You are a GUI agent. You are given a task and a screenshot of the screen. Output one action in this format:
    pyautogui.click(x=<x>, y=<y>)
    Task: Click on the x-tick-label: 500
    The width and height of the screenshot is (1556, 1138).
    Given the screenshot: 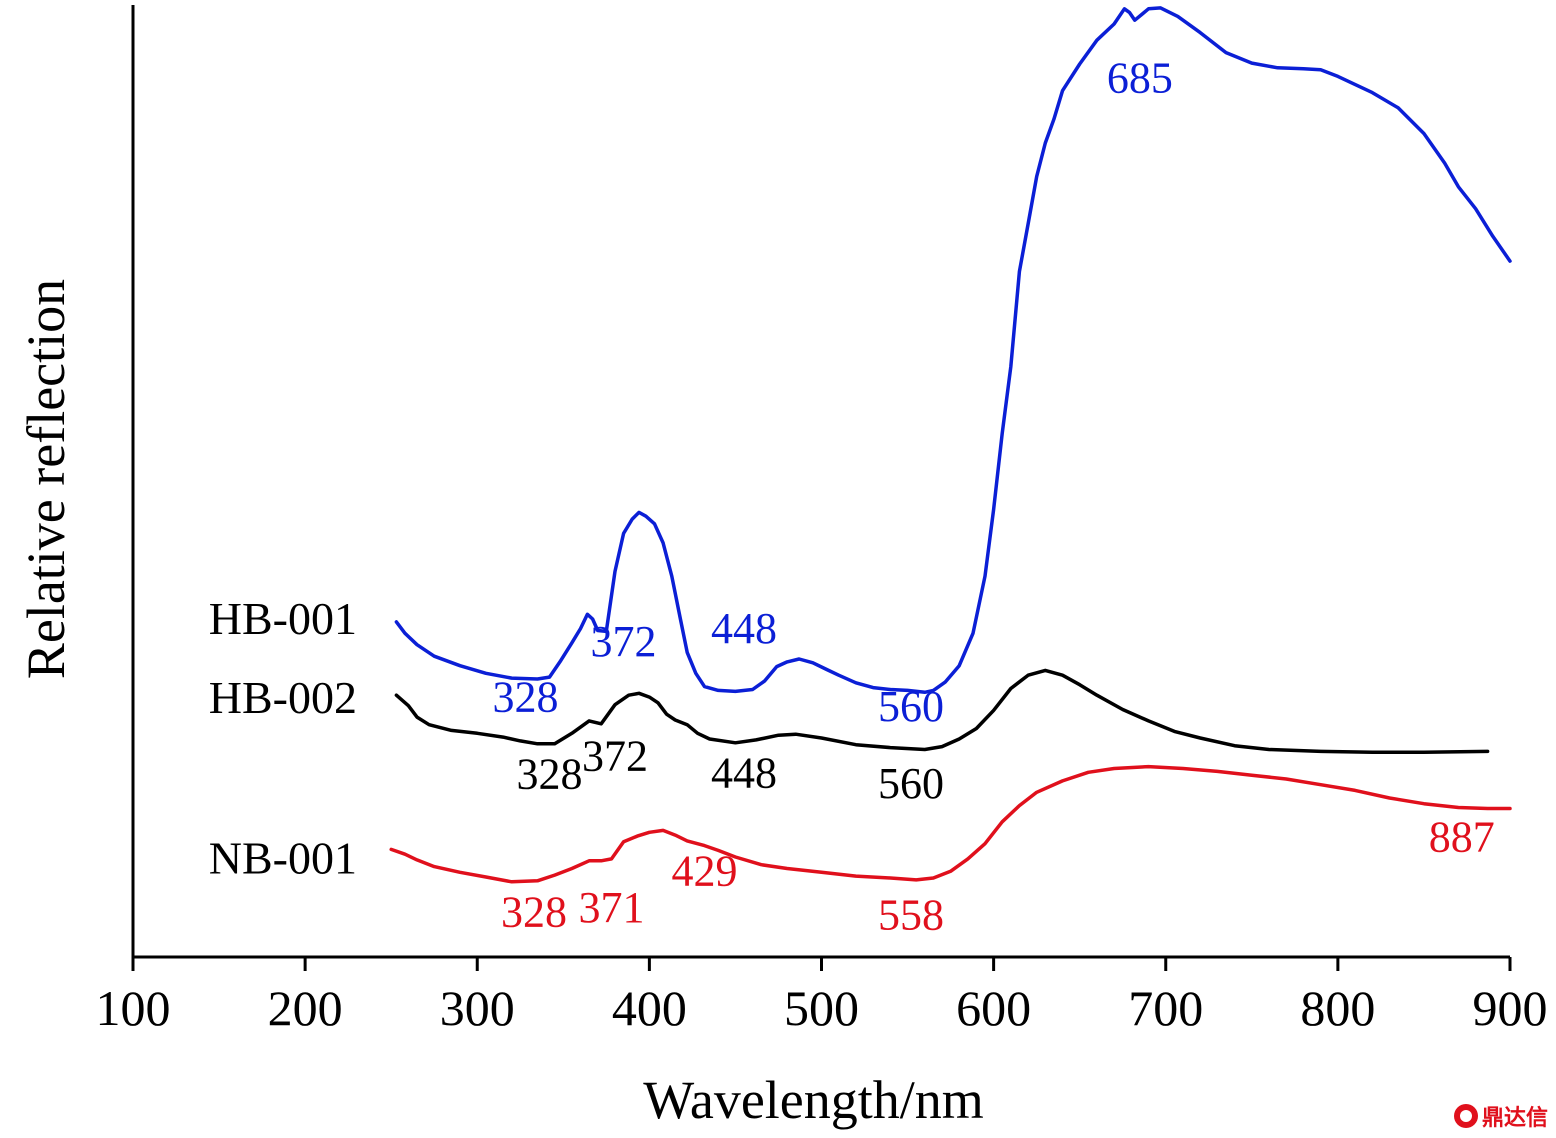 What is the action you would take?
    pyautogui.click(x=821, y=1008)
    